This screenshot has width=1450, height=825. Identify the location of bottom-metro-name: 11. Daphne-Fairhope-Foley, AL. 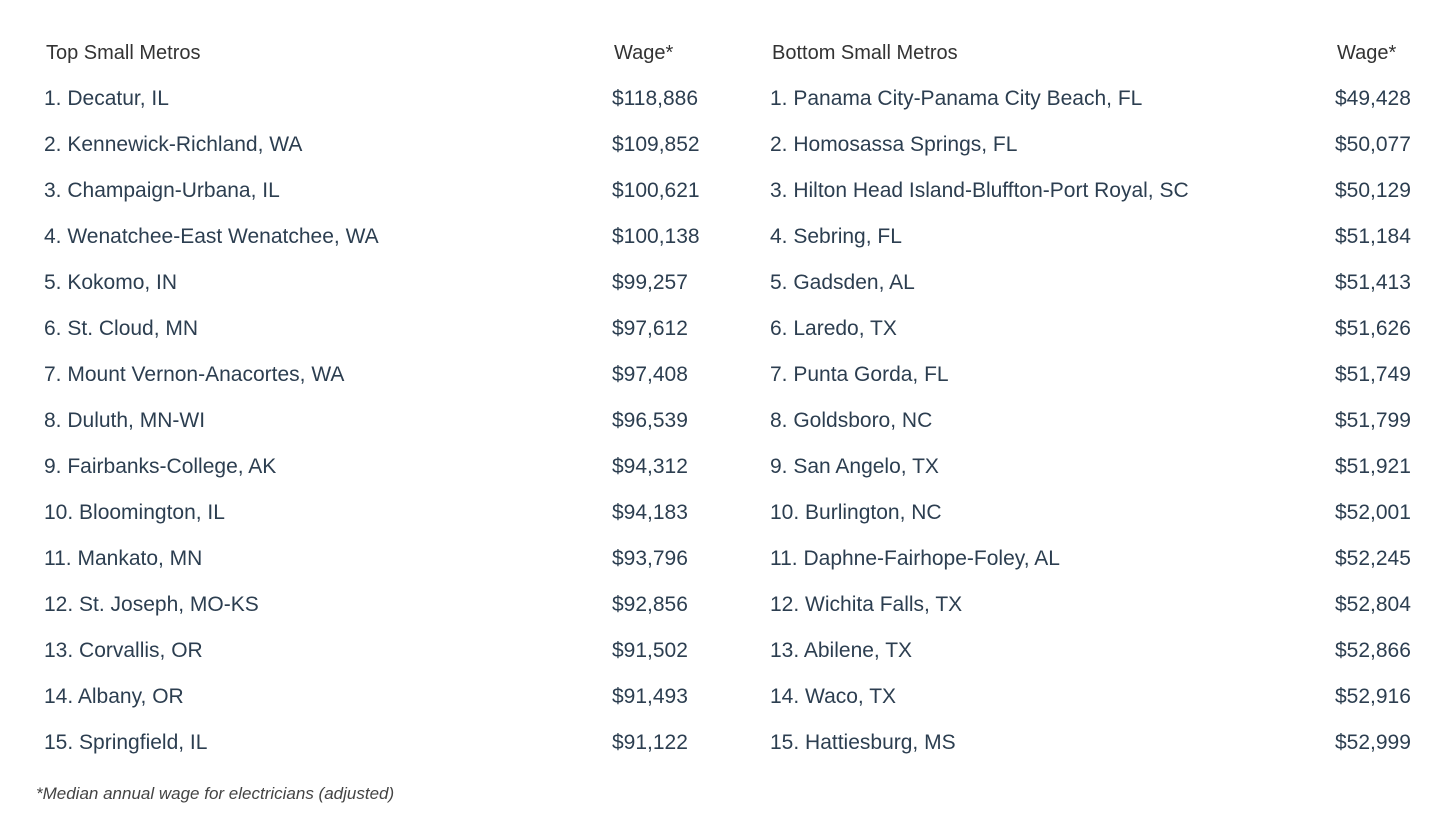
(915, 558).